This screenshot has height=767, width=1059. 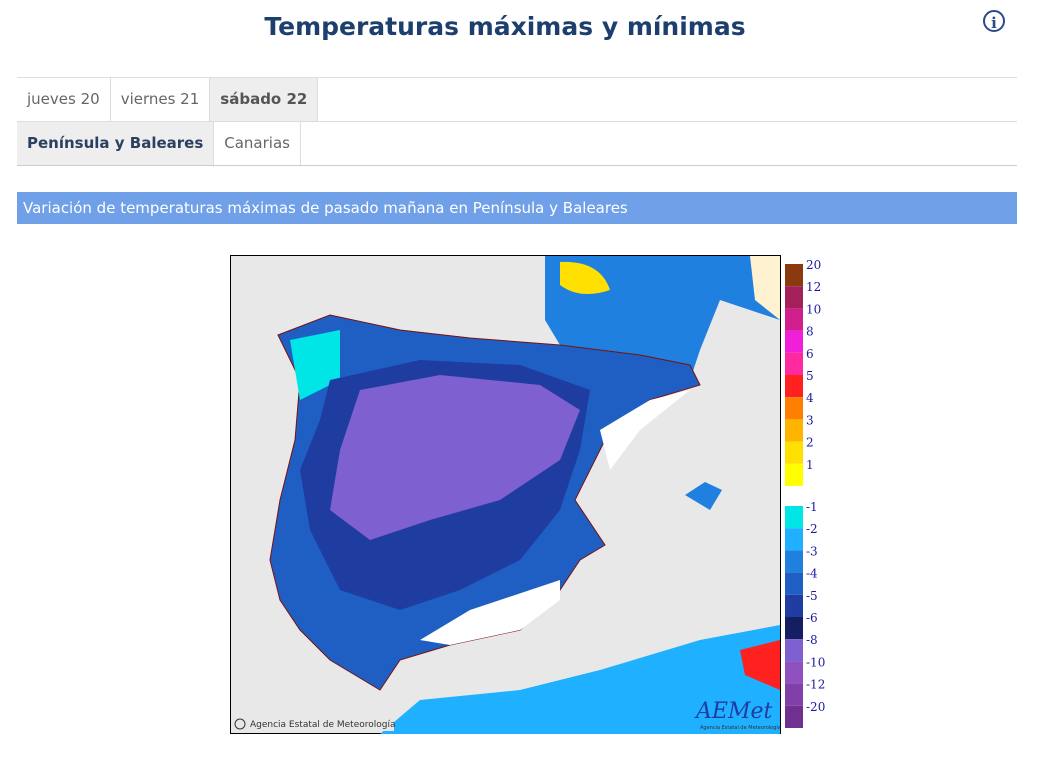 I want to click on legend-label: 2, so click(x=810, y=443).